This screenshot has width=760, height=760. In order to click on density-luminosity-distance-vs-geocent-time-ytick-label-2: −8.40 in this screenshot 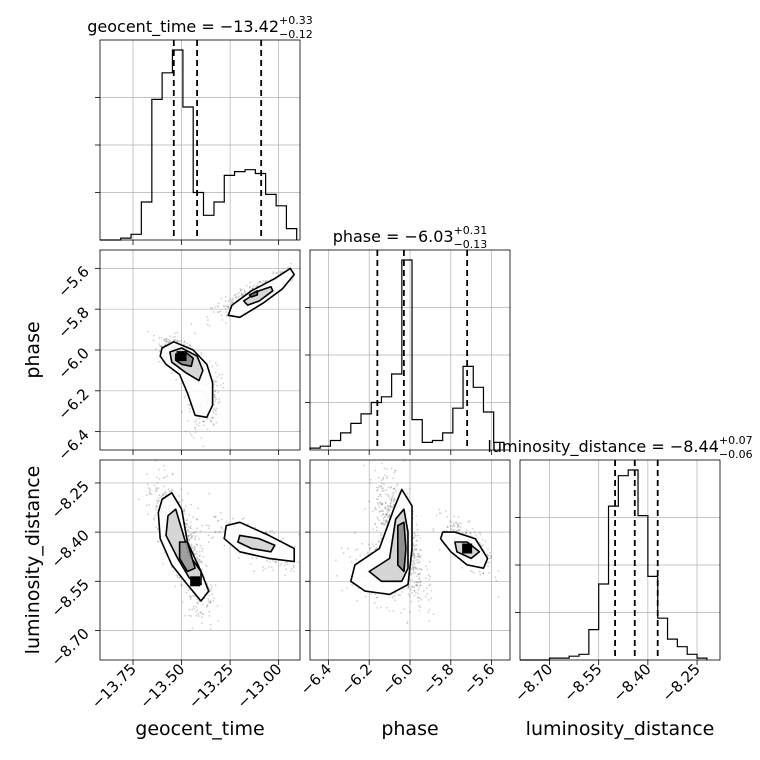, I will do `click(70, 548)`.